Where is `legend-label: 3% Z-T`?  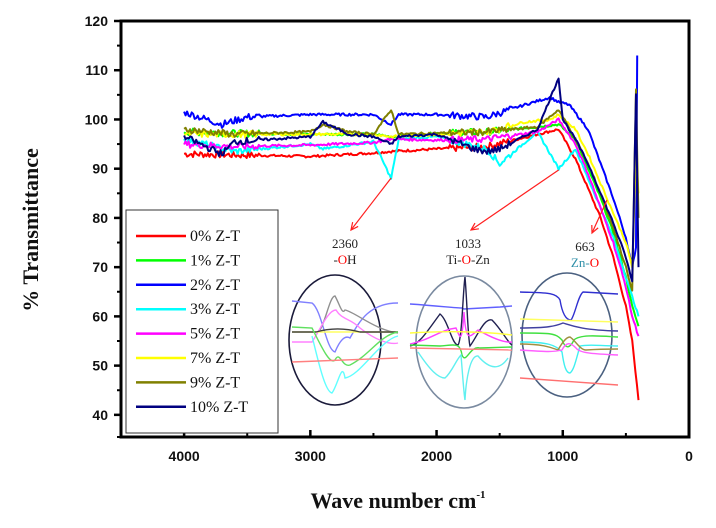
legend-label: 3% Z-T is located at coordinates (215, 309).